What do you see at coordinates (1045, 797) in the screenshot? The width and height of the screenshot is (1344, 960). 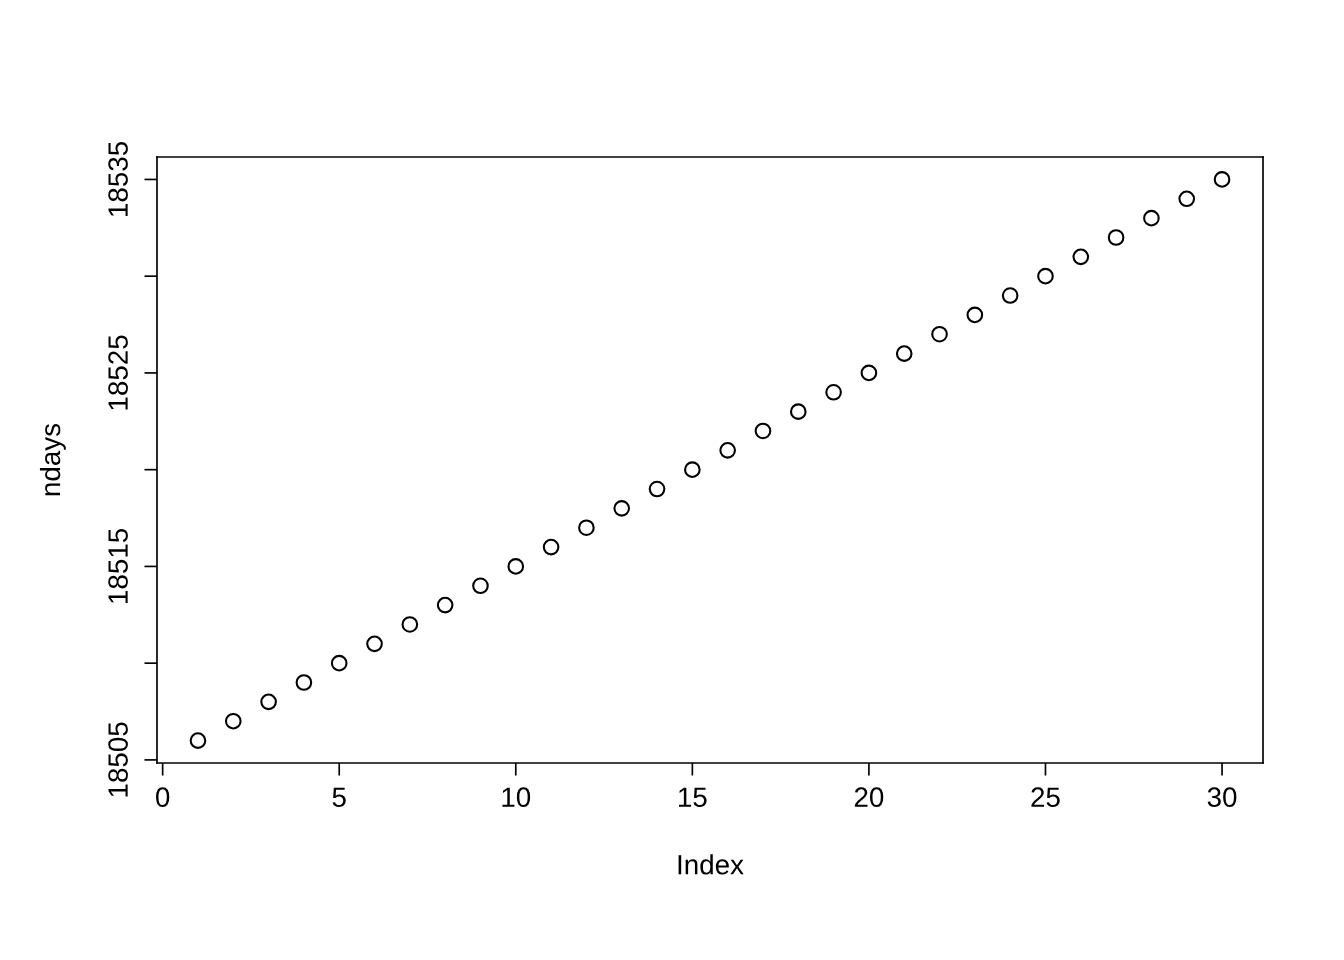 I see `x-tick-label: 25` at bounding box center [1045, 797].